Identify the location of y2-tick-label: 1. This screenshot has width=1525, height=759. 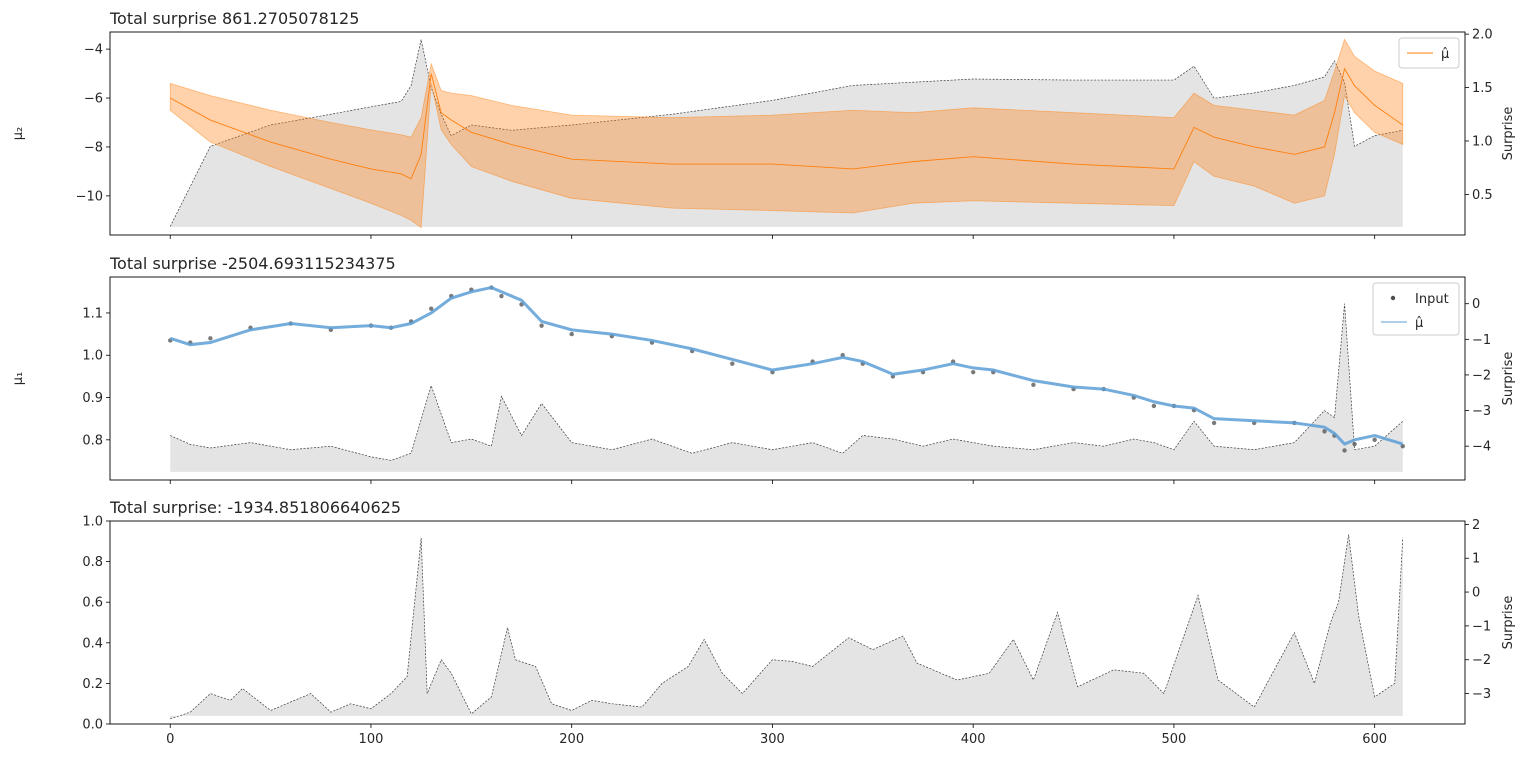
(1476, 559).